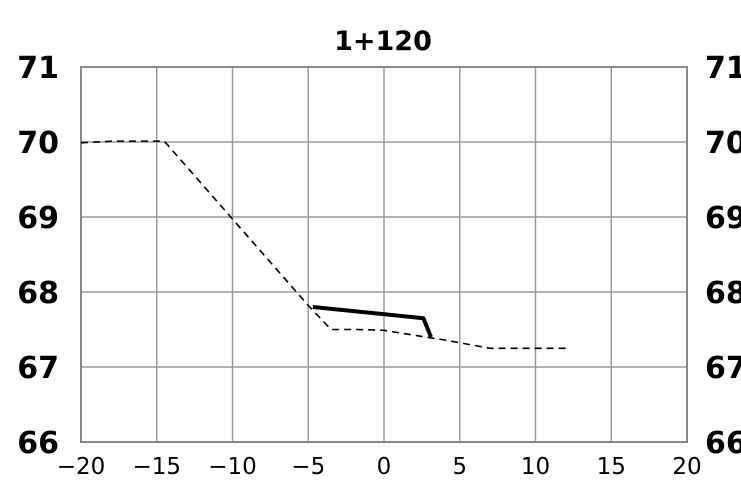  What do you see at coordinates (459, 467) in the screenshot?
I see `x-tick-label: 5` at bounding box center [459, 467].